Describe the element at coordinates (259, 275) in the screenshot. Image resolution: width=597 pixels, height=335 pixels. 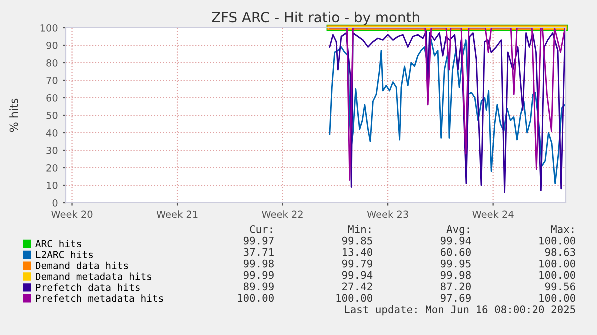
I see `text: 99.99` at that location.